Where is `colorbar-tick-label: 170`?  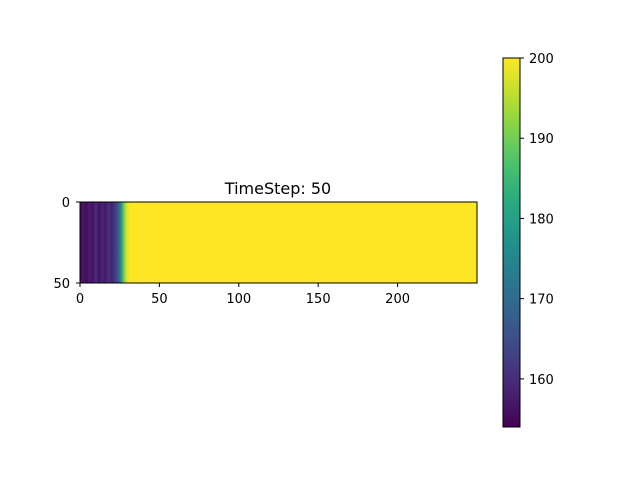
colorbar-tick-label: 170 is located at coordinates (541, 300).